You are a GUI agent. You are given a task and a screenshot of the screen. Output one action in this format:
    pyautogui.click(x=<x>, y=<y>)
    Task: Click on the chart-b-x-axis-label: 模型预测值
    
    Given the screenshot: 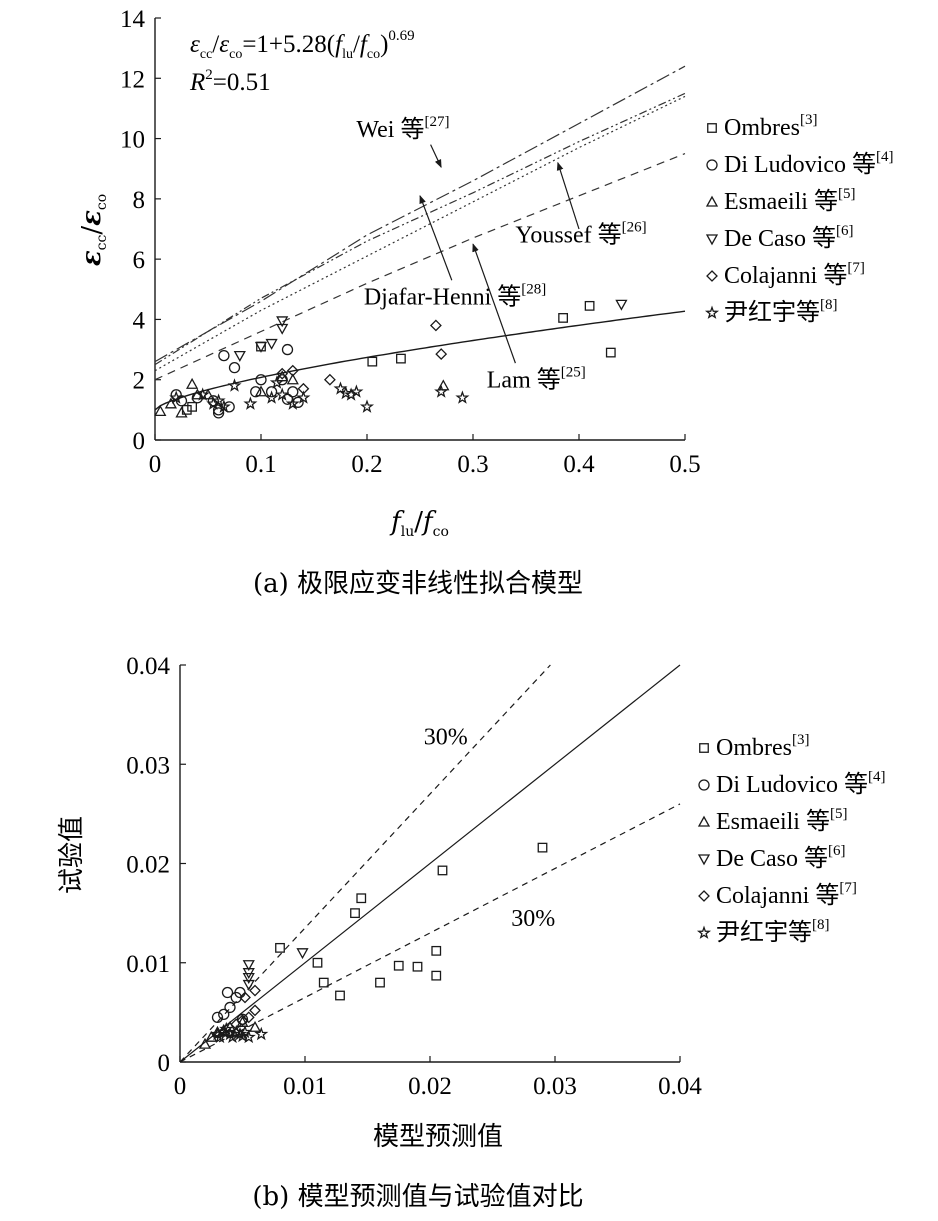 What is the action you would take?
    pyautogui.click(x=438, y=1137)
    